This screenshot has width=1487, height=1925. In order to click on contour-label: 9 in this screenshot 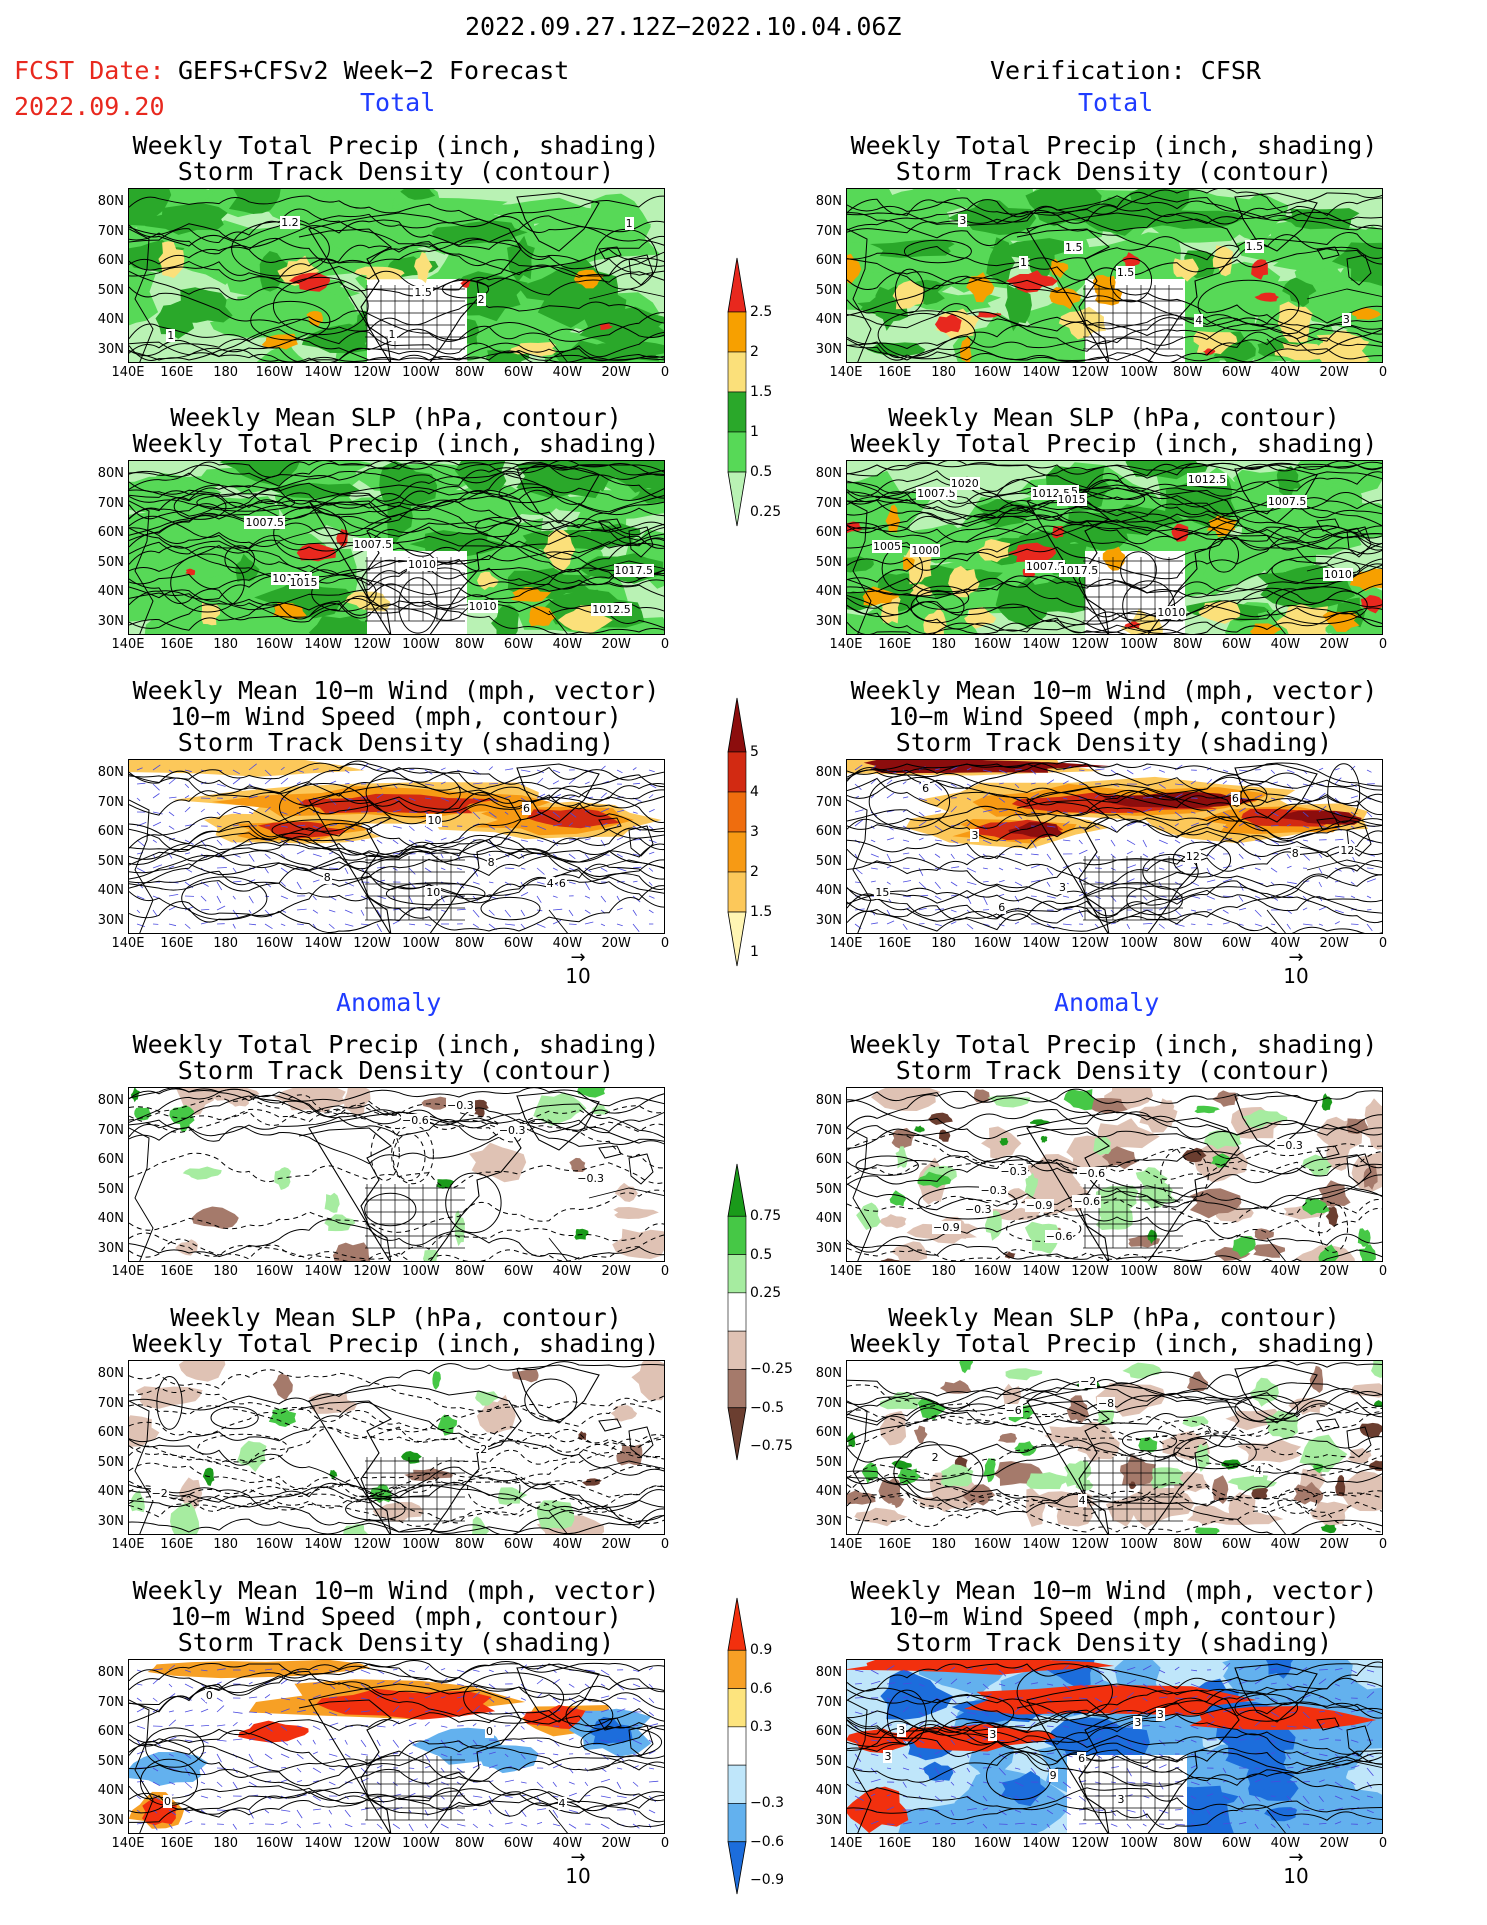, I will do `click(1053, 1775)`.